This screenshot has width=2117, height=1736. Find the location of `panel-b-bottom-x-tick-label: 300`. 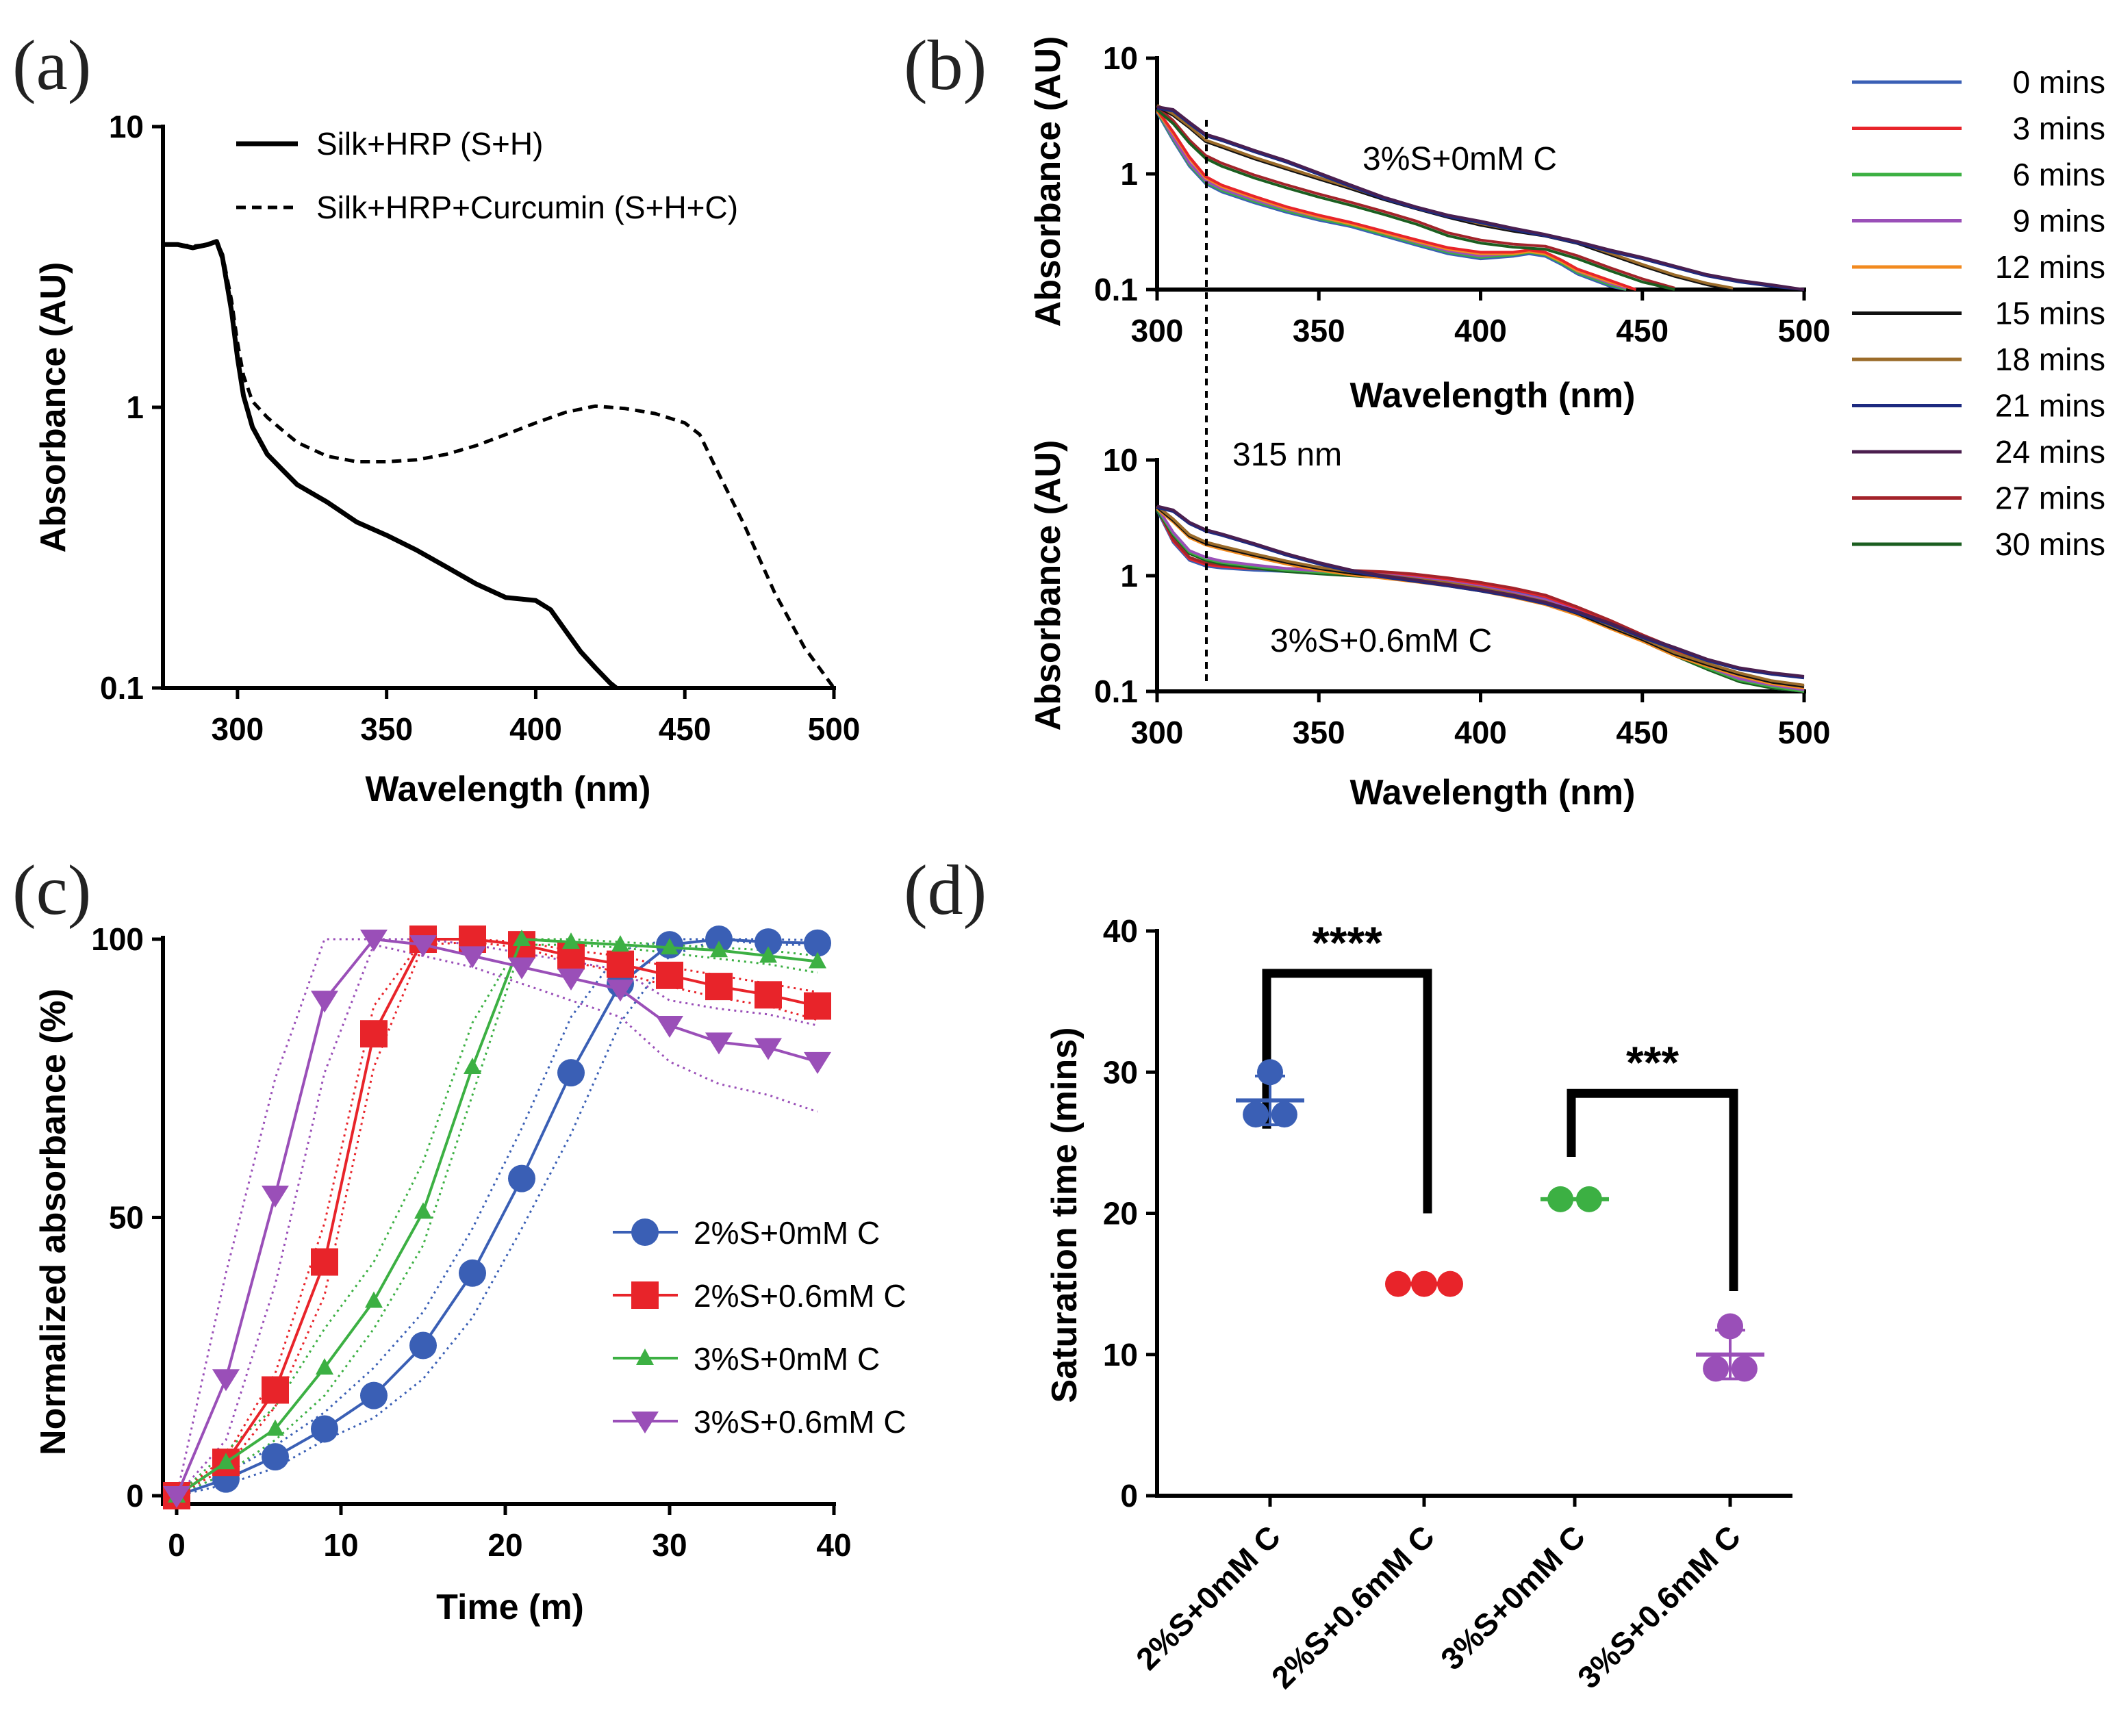

panel-b-bottom-x-tick-label: 300 is located at coordinates (1157, 732).